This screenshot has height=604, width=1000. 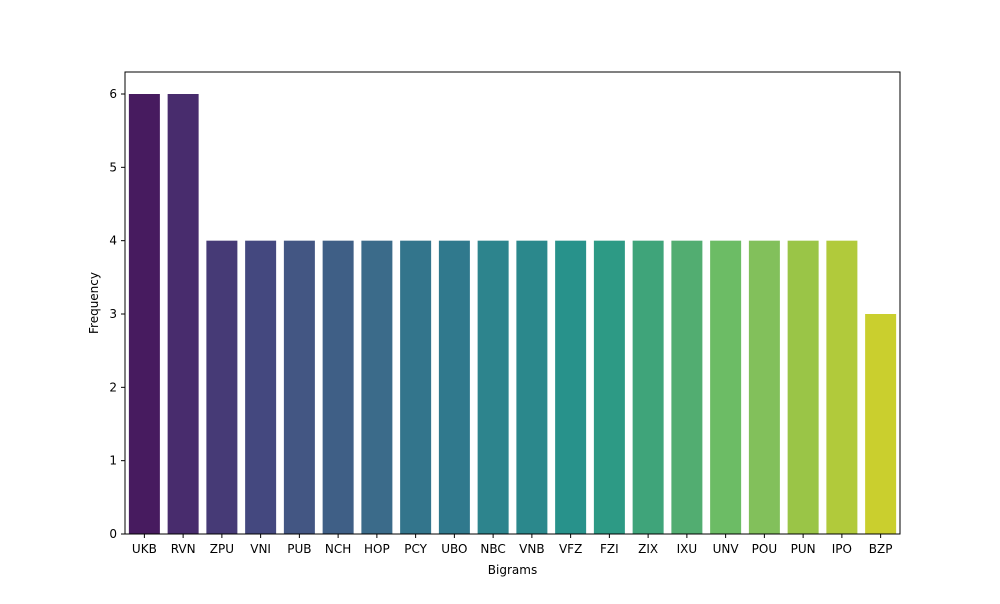 I want to click on x-tick-label: VNB, so click(x=531, y=549).